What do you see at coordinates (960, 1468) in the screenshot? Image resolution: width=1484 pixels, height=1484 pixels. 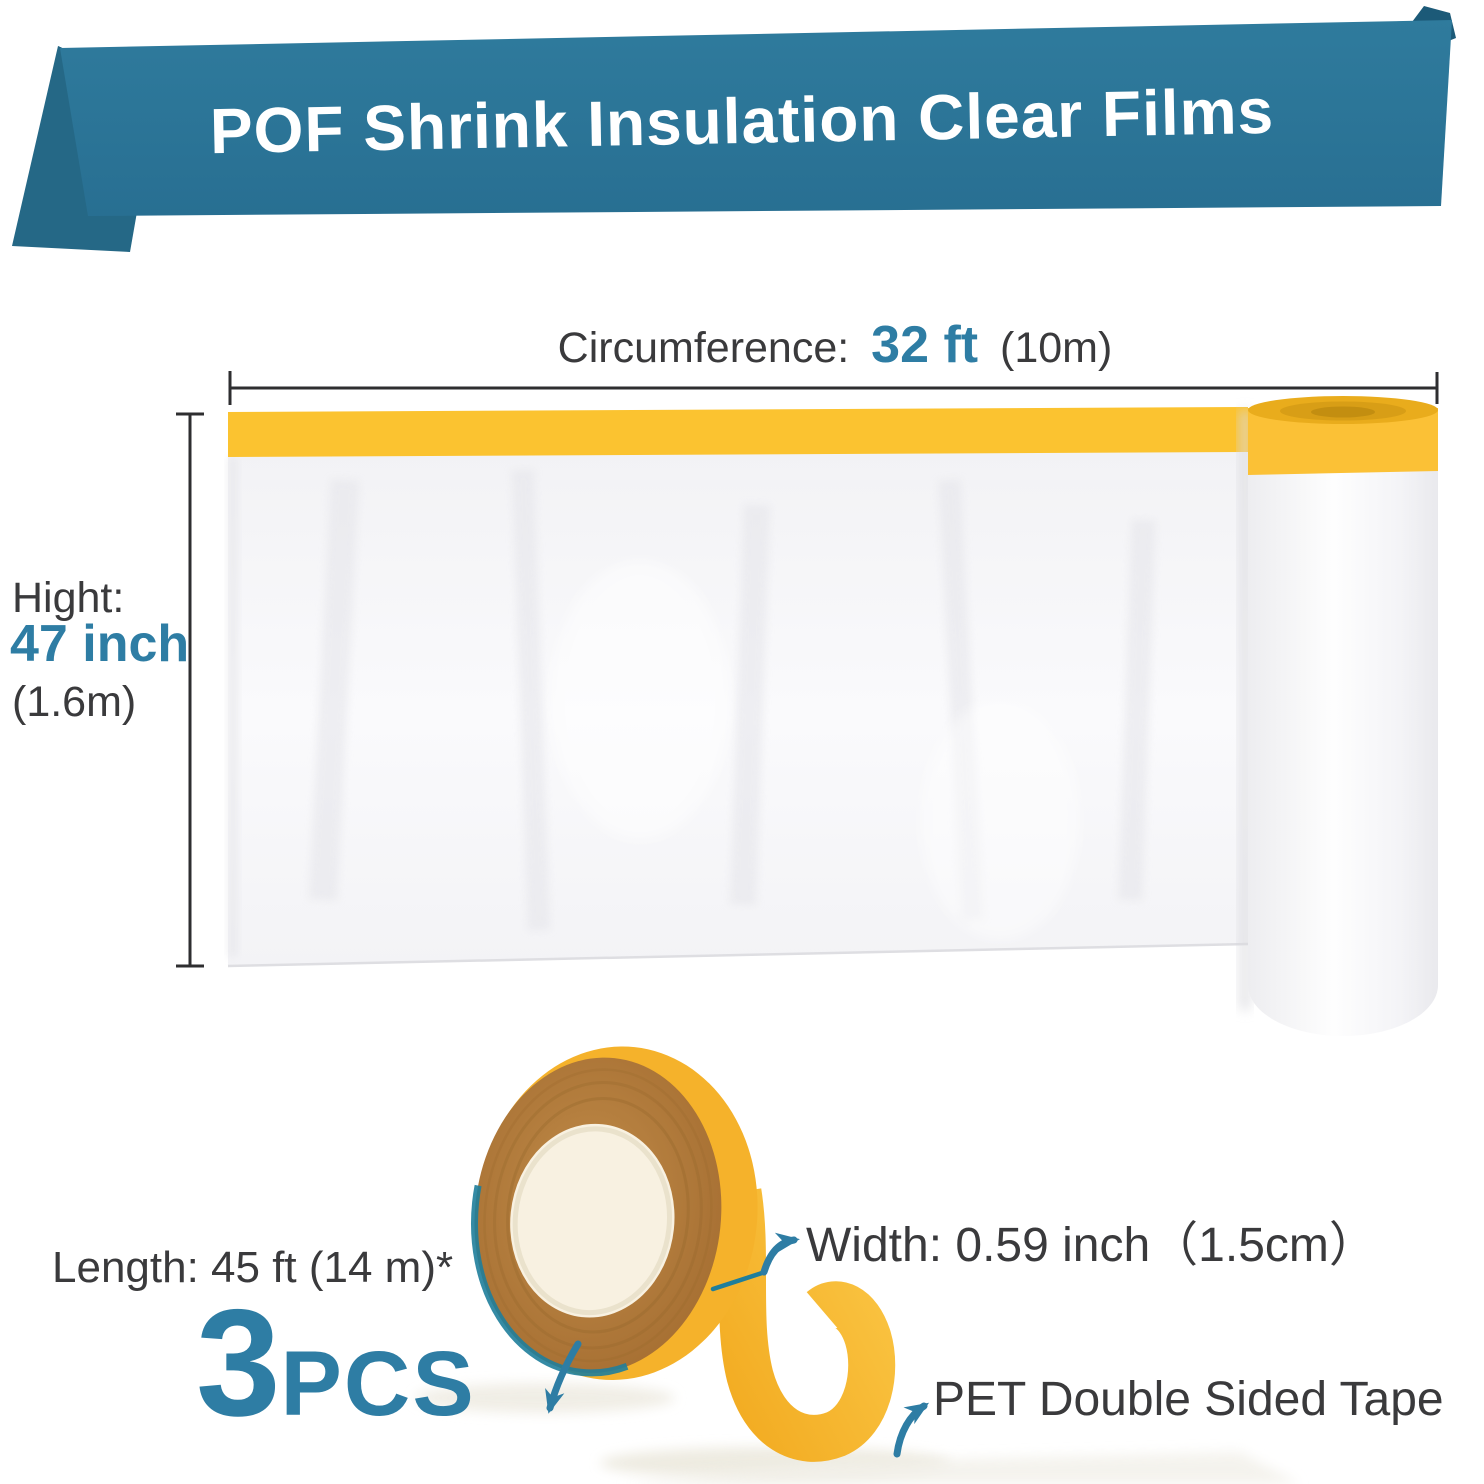 I see `surface-shadow` at bounding box center [960, 1468].